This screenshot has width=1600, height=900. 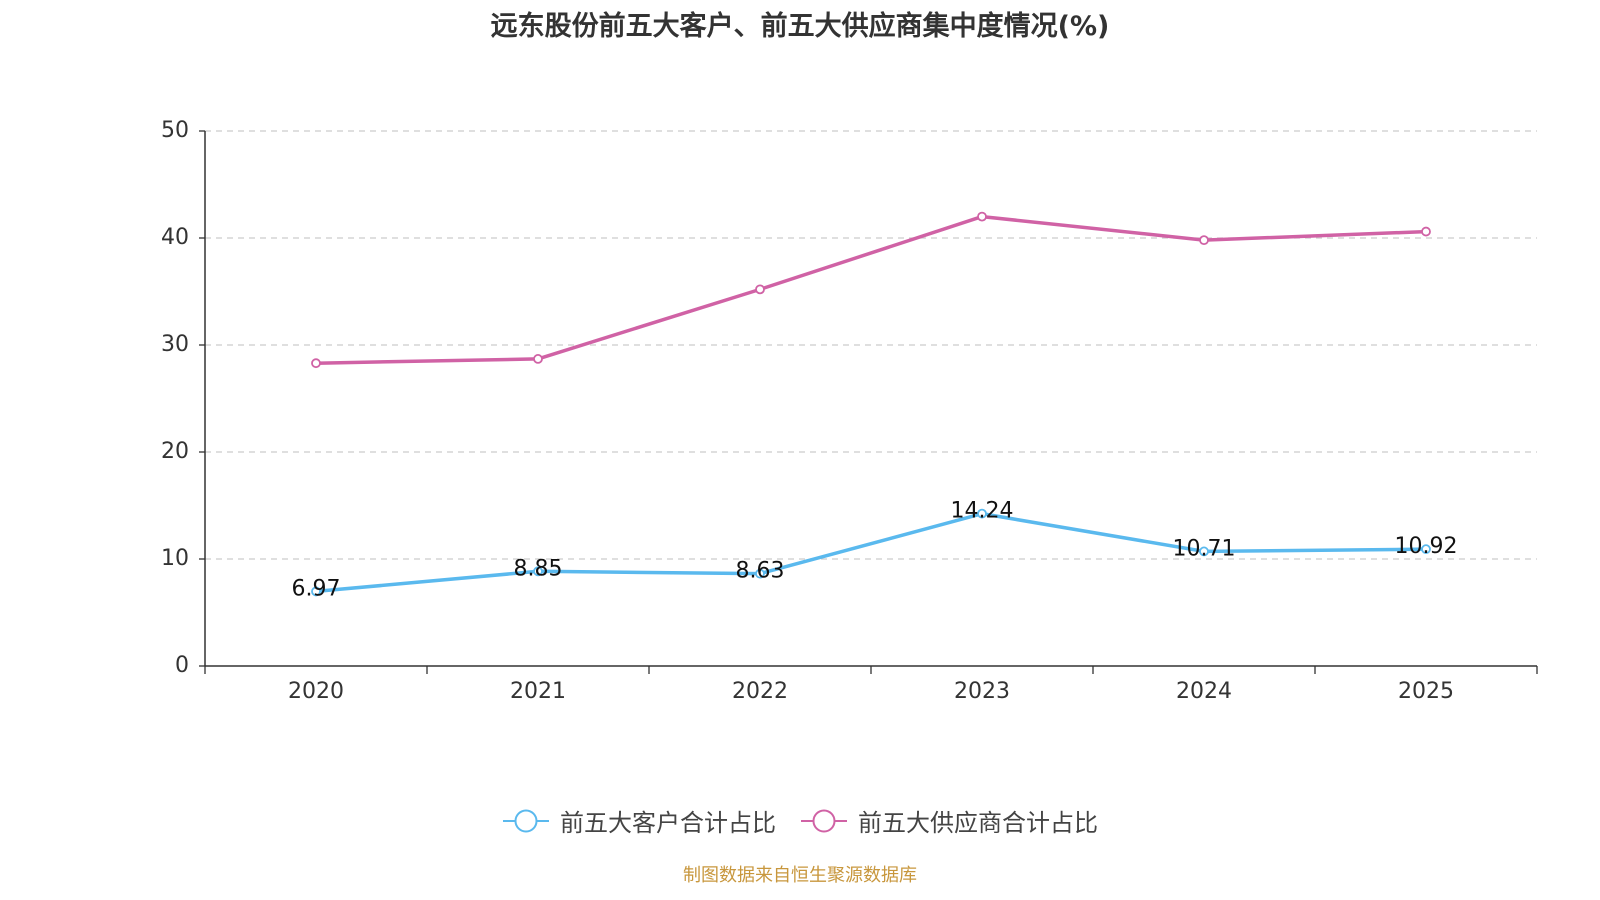 What do you see at coordinates (978, 823) in the screenshot?
I see `legend-label-suppliers: 前五大供应商合计占比` at bounding box center [978, 823].